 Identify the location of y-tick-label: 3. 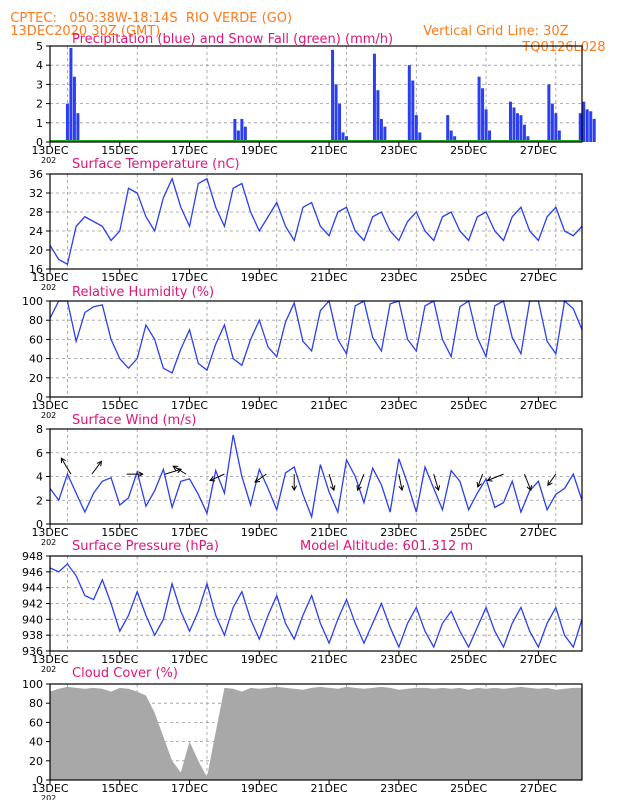
(39, 84).